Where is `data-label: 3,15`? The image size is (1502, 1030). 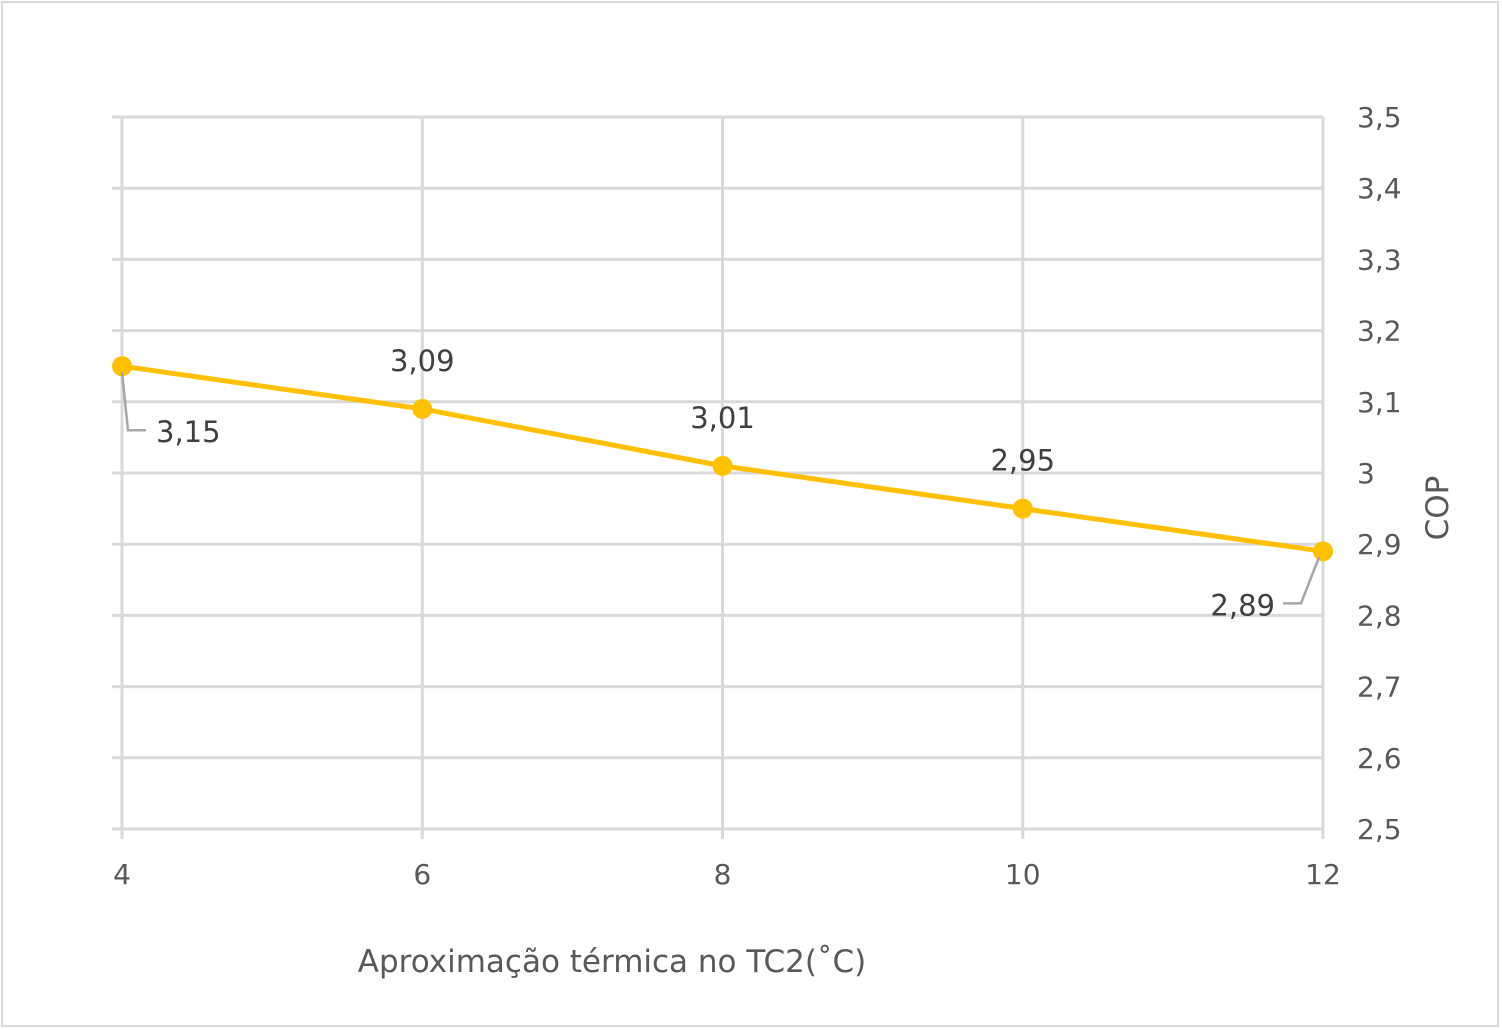
data-label: 3,15 is located at coordinates (188, 432).